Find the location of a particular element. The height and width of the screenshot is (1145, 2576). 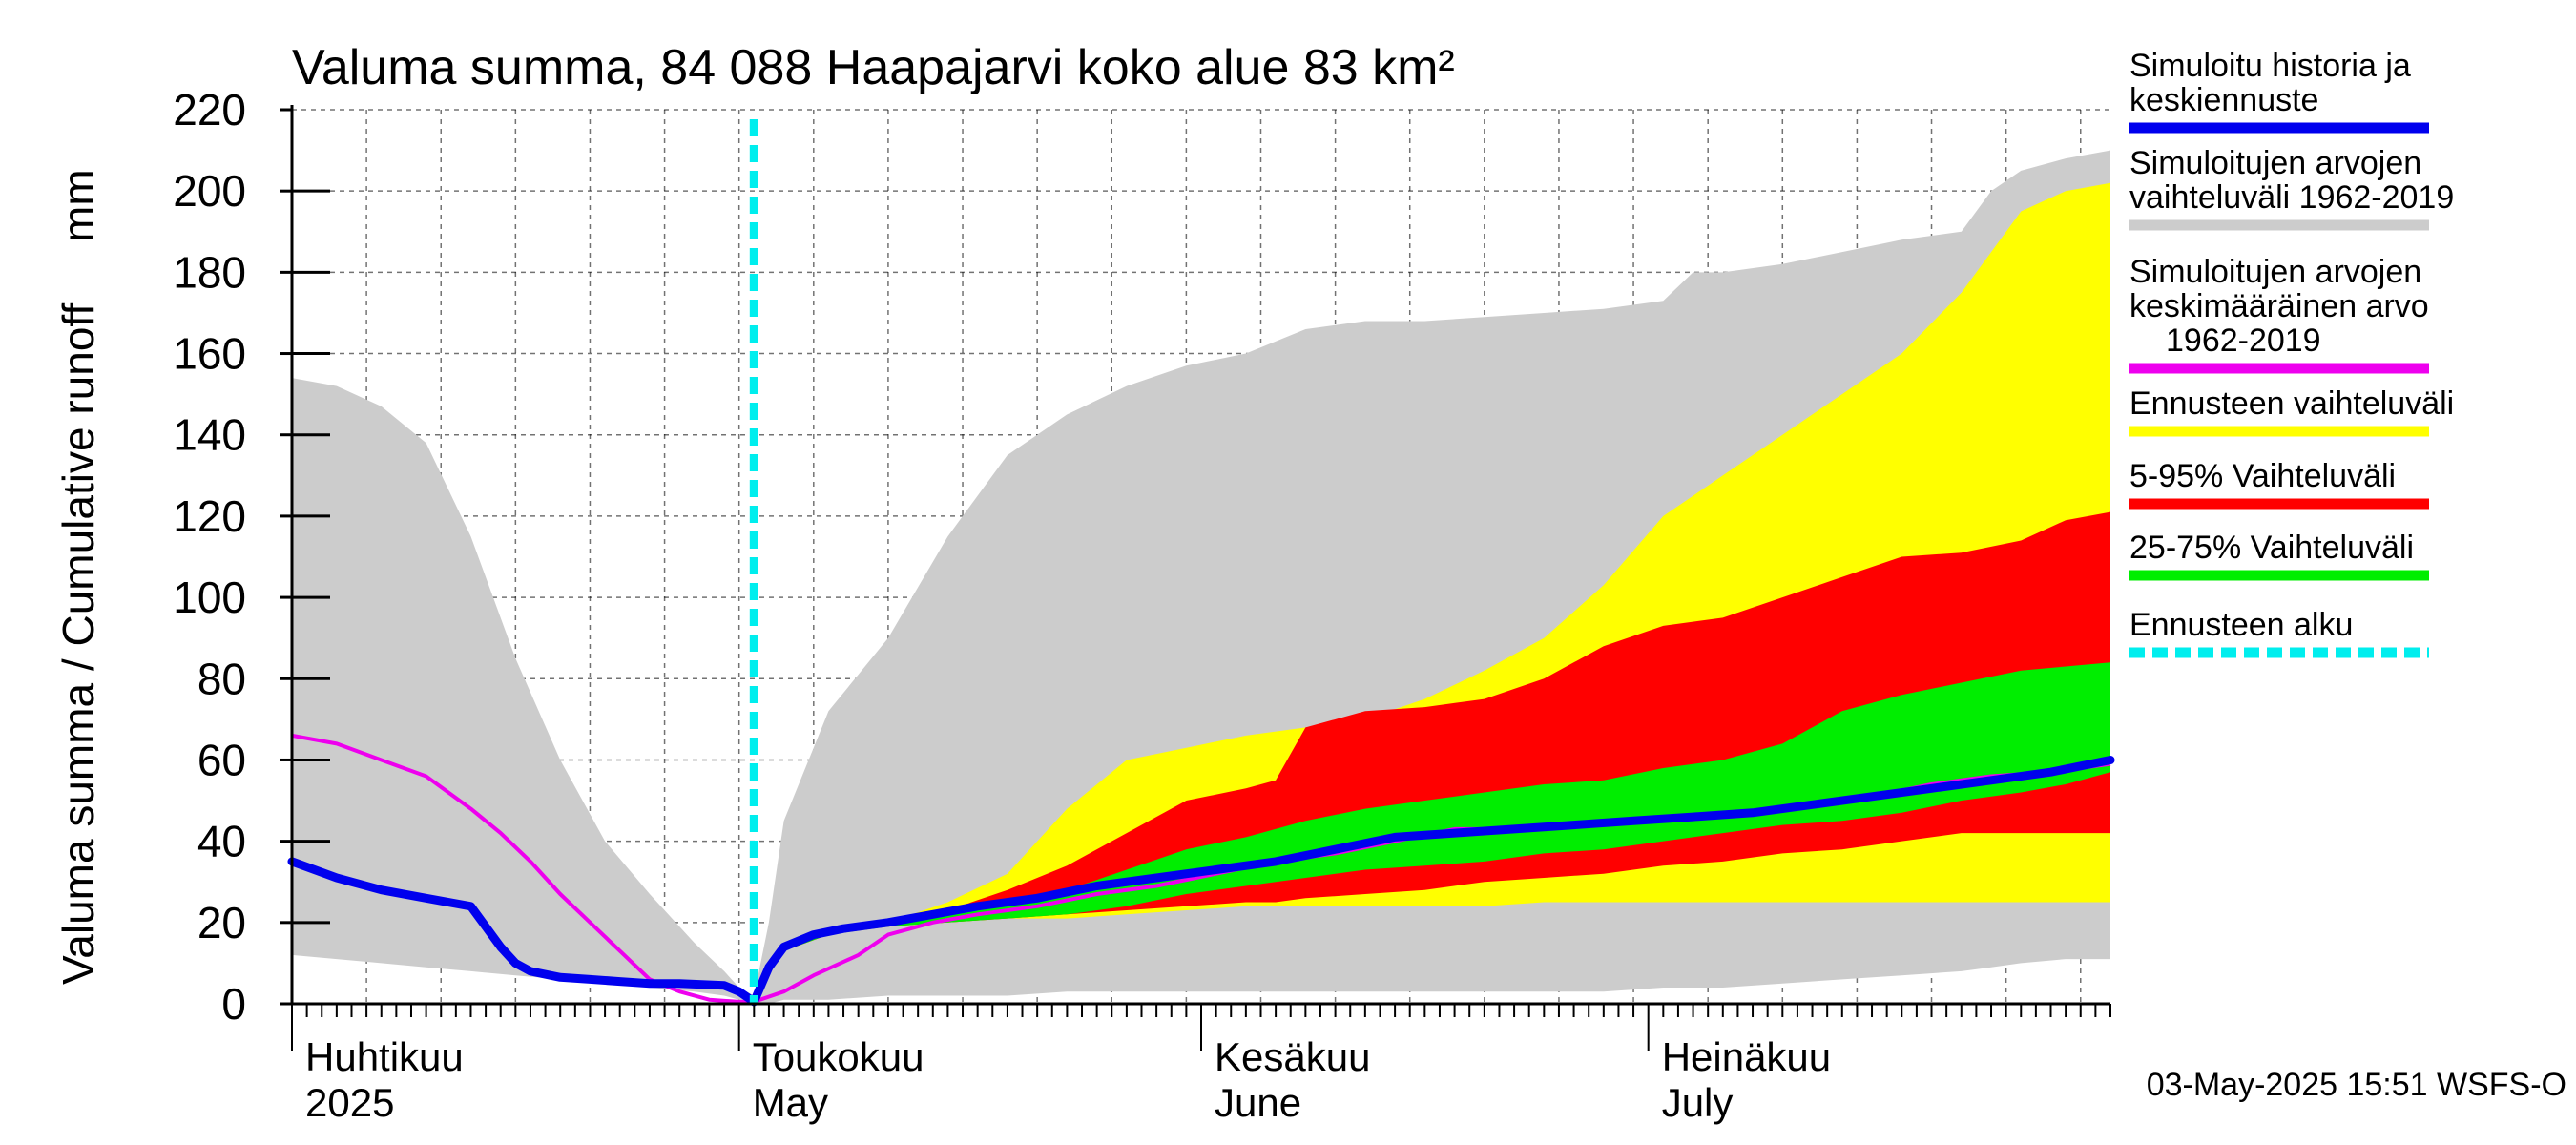

y-tick-label: 180 is located at coordinates (209, 272).